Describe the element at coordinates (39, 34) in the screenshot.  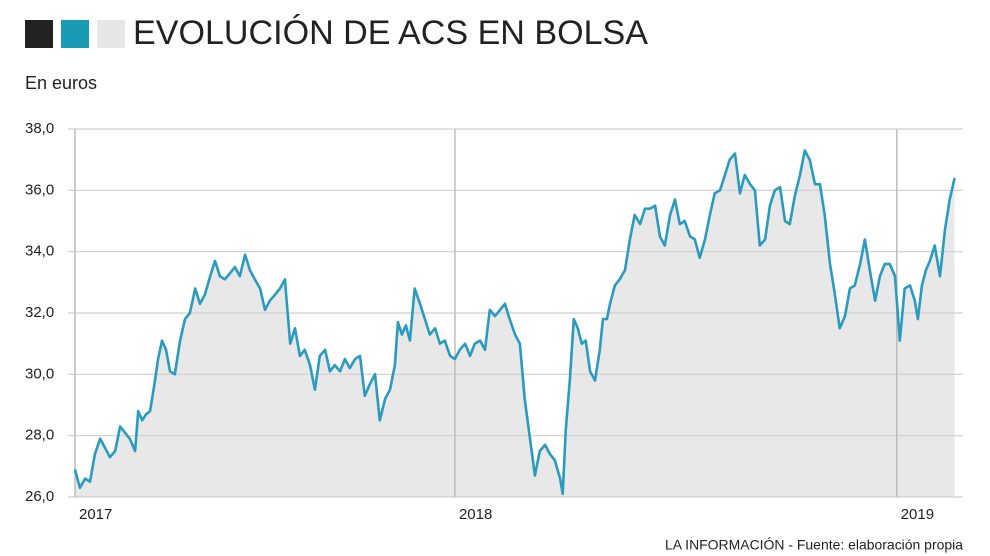
I see `title-square-dark` at that location.